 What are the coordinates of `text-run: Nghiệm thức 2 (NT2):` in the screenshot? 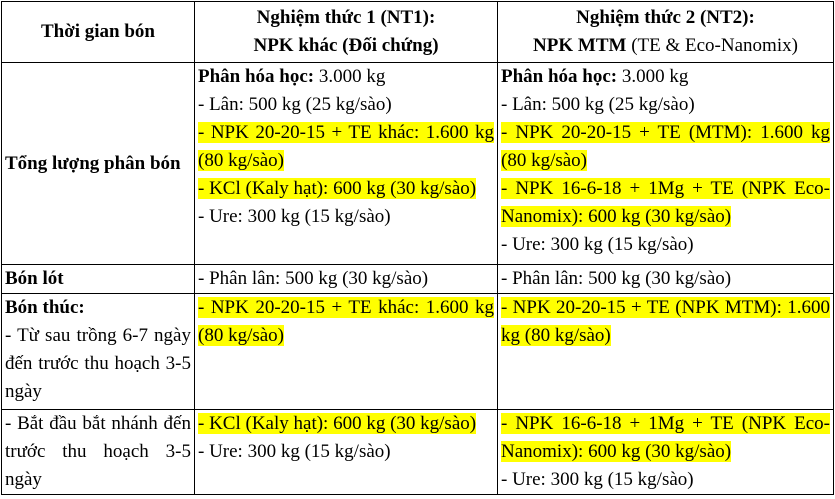 It's located at (665, 17).